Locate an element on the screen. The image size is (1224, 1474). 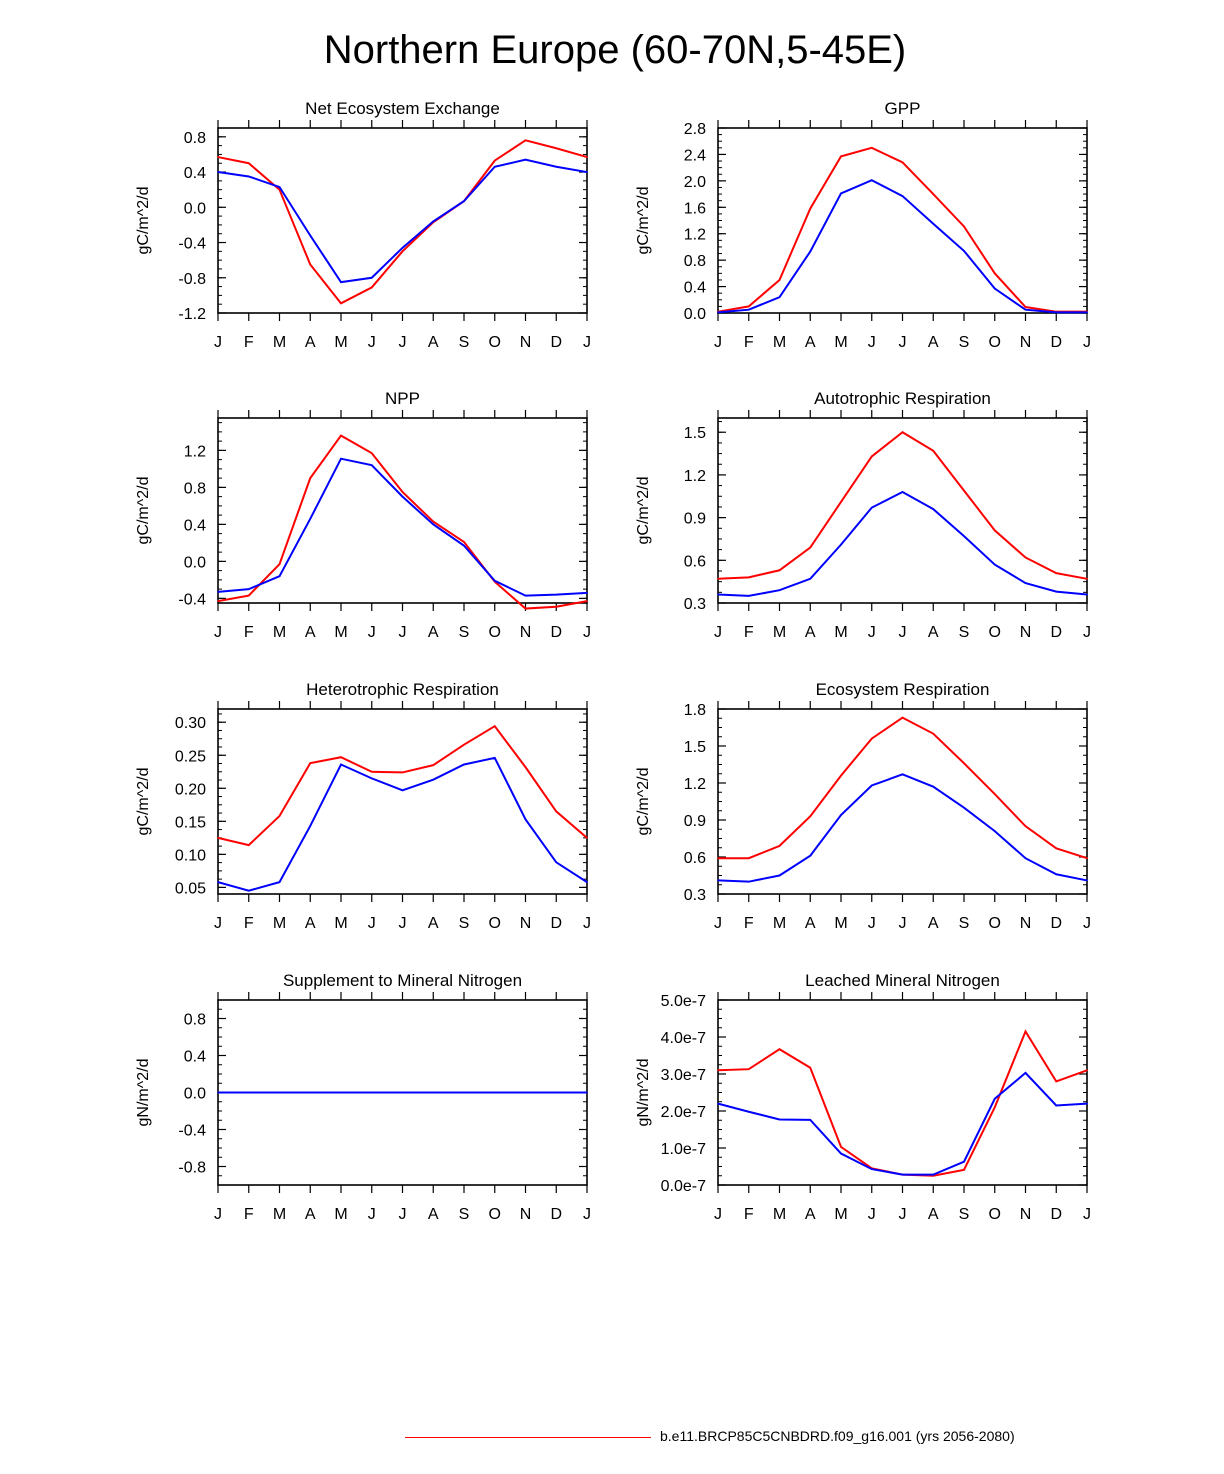
legend-line-red is located at coordinates (528, 1437).